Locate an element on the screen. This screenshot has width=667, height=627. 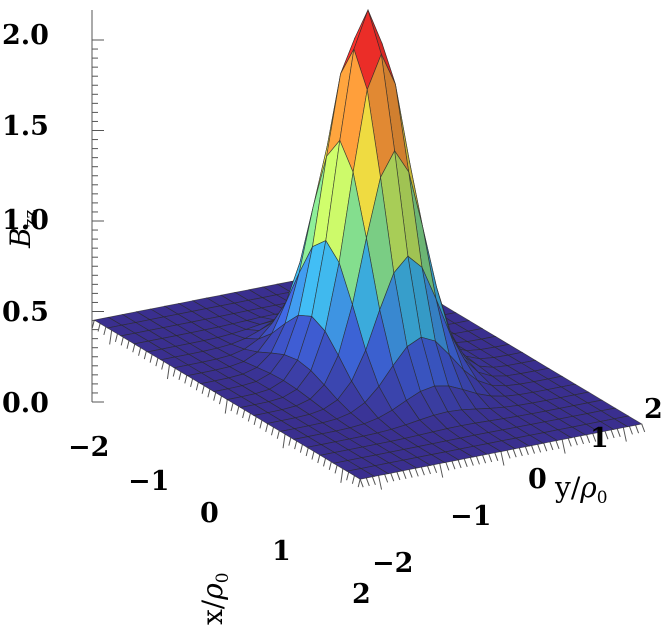
y-axis-ticks is located at coordinates (502, 456).